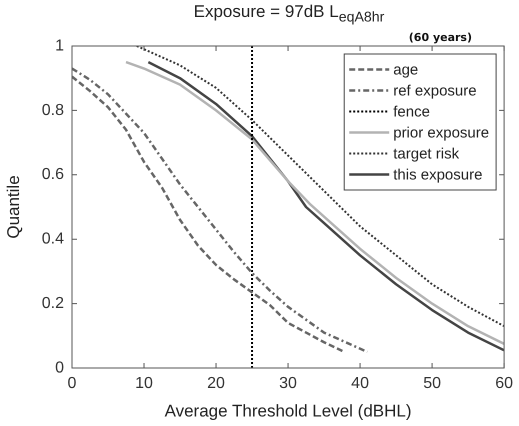 The height and width of the screenshot is (426, 519). I want to click on x-tick-label: 30, so click(288, 383).